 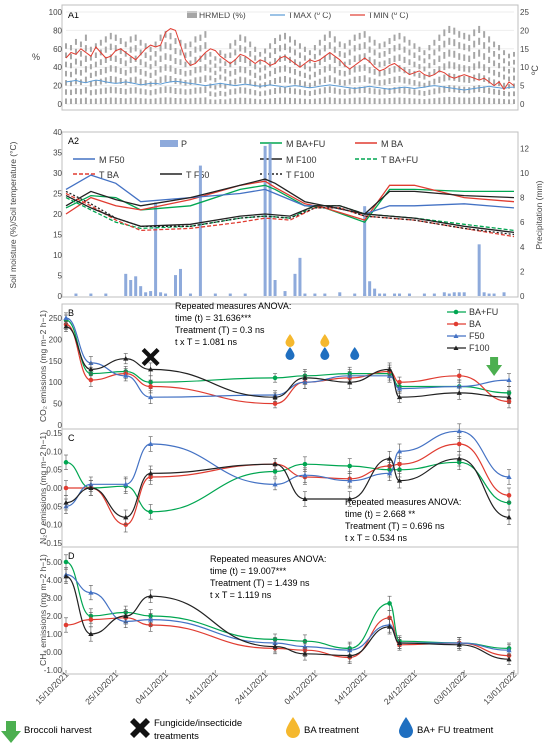 I want to click on panel-d-frame, so click(x=290, y=610).